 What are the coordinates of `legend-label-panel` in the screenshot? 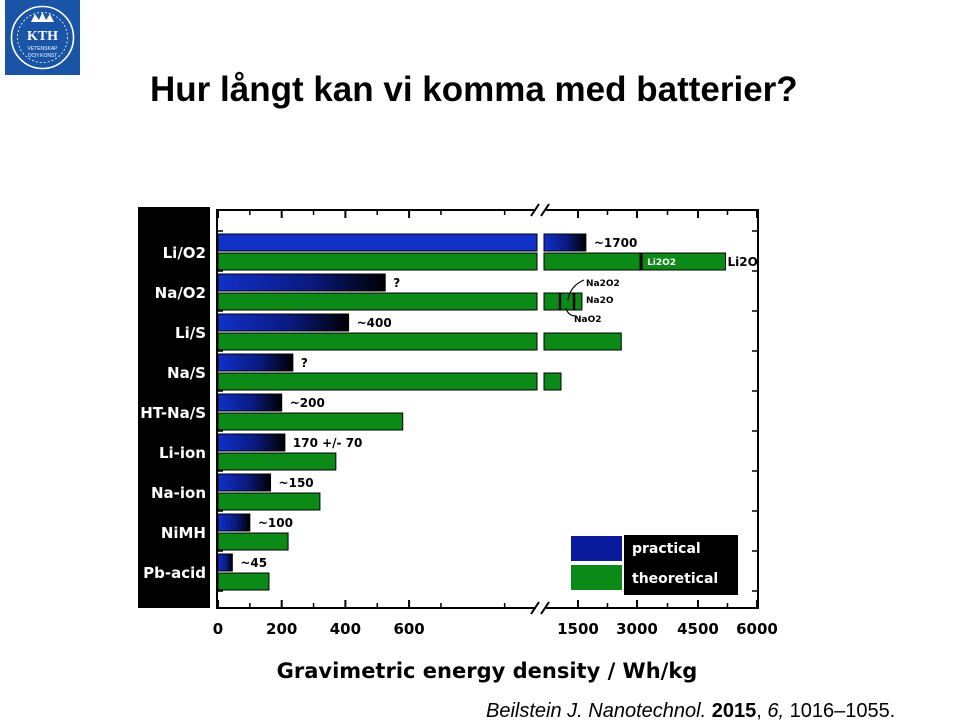 It's located at (681, 565).